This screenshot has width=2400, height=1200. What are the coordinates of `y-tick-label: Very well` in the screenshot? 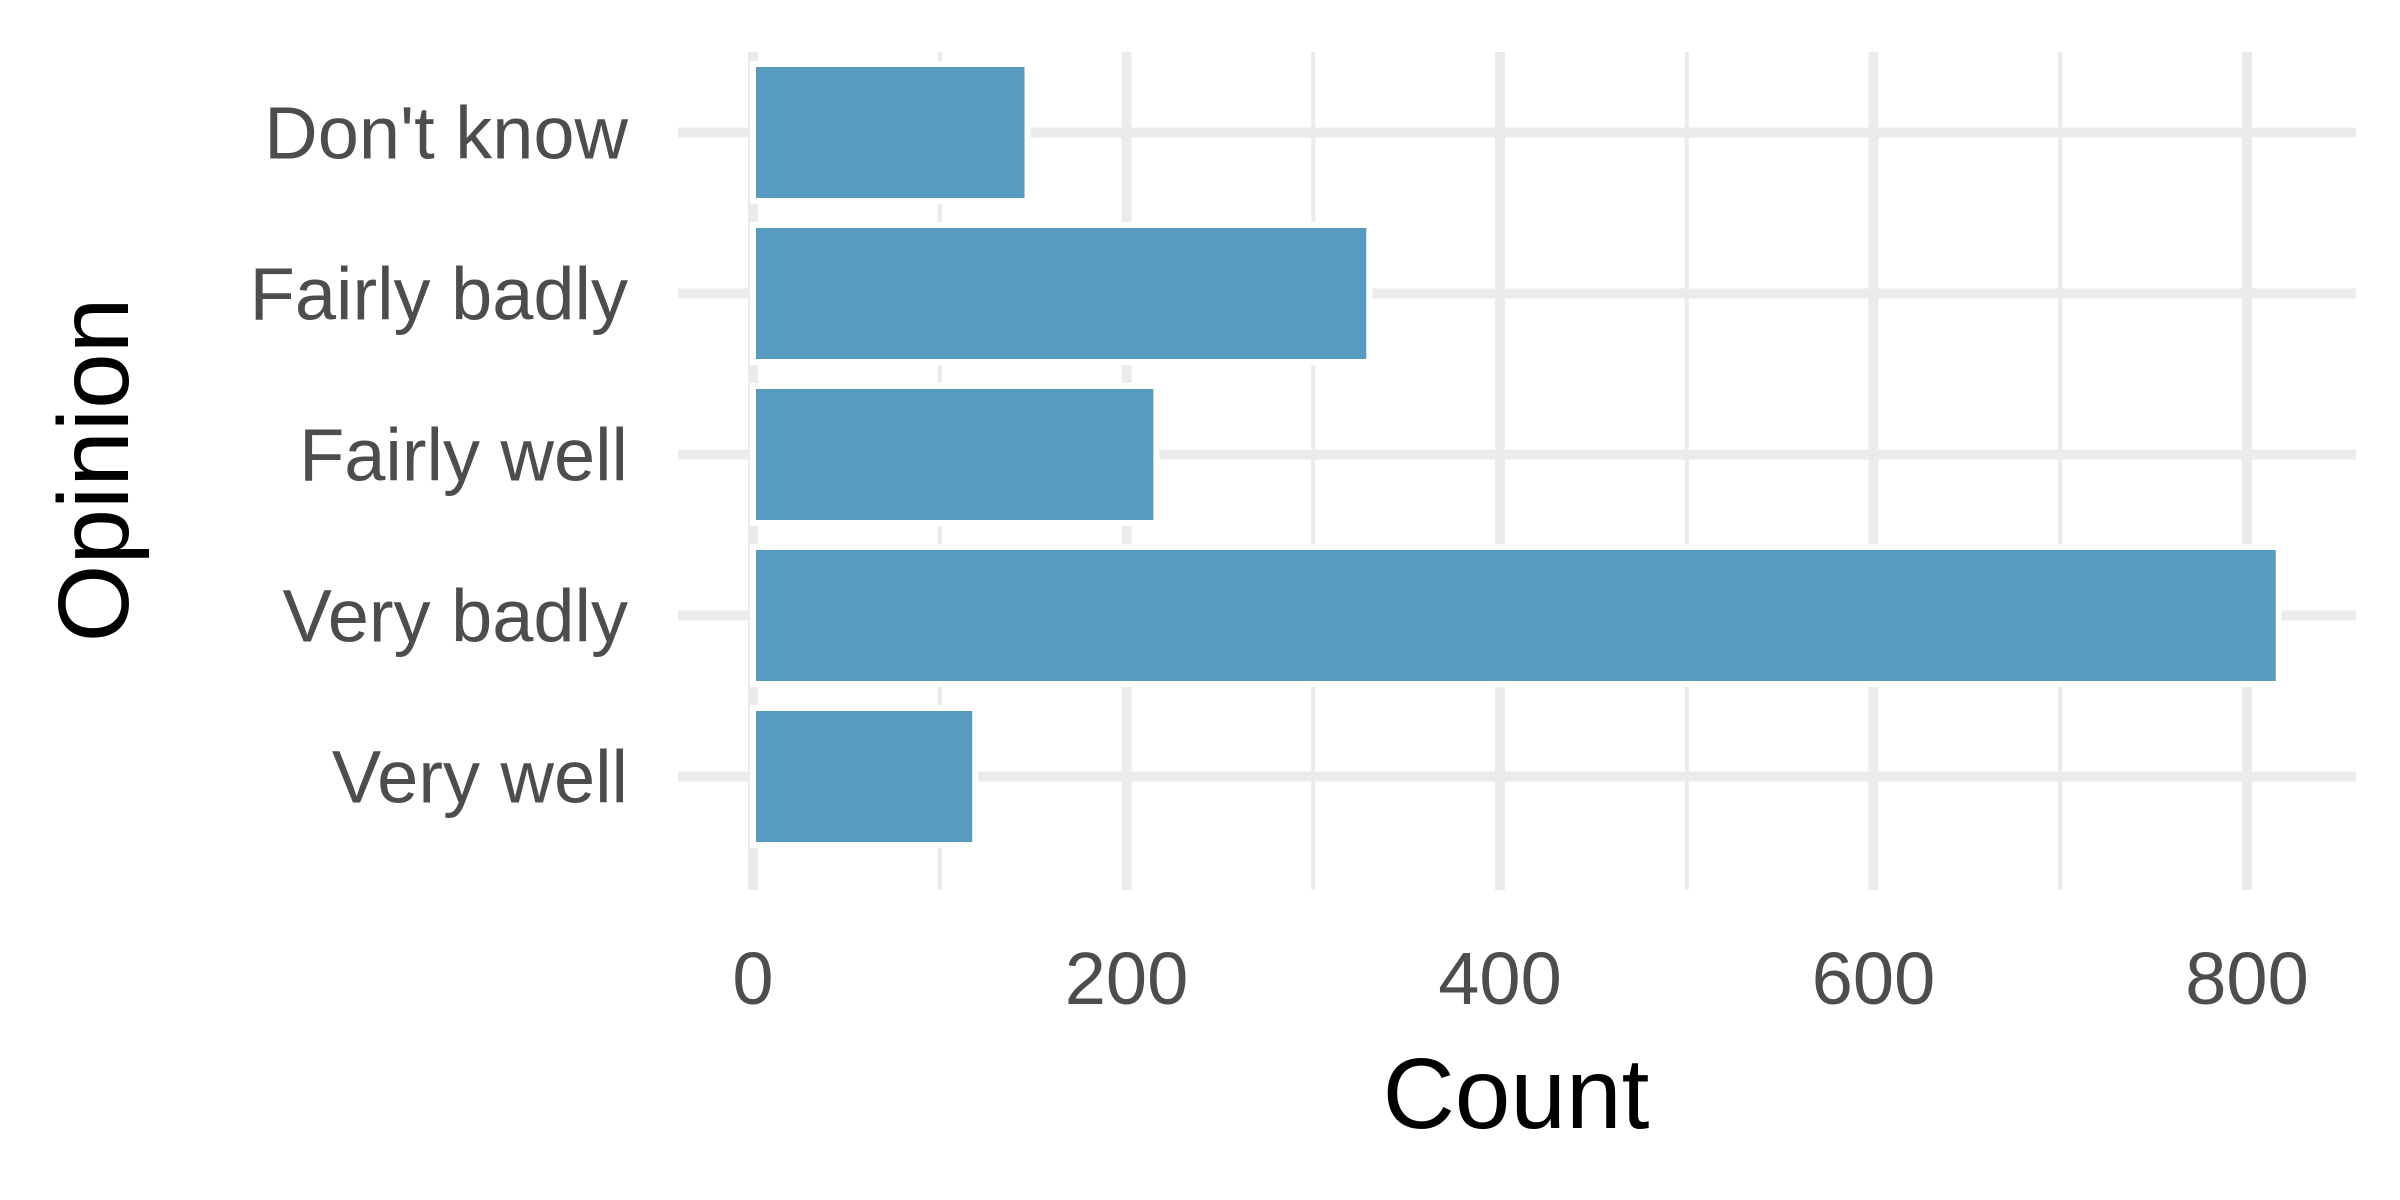 It's located at (480, 777).